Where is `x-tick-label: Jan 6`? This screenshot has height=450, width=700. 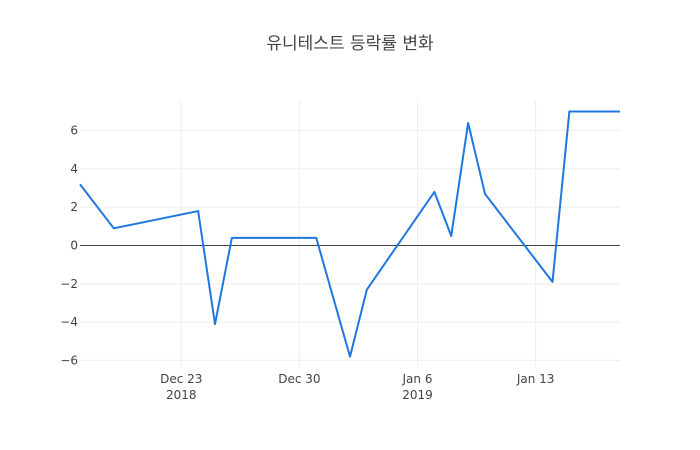 x-tick-label: Jan 6 is located at coordinates (417, 379).